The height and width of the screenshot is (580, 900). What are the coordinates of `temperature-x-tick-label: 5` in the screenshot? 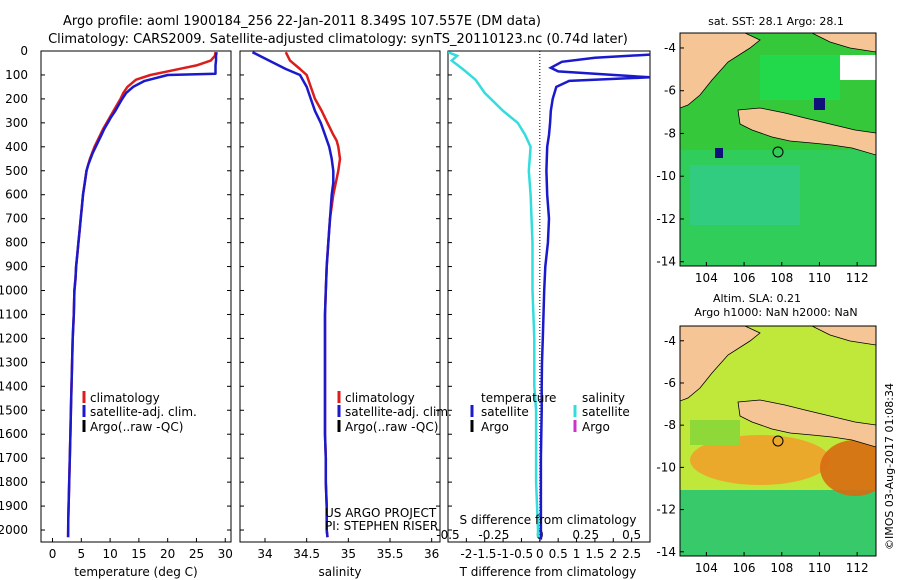 It's located at (81, 554).